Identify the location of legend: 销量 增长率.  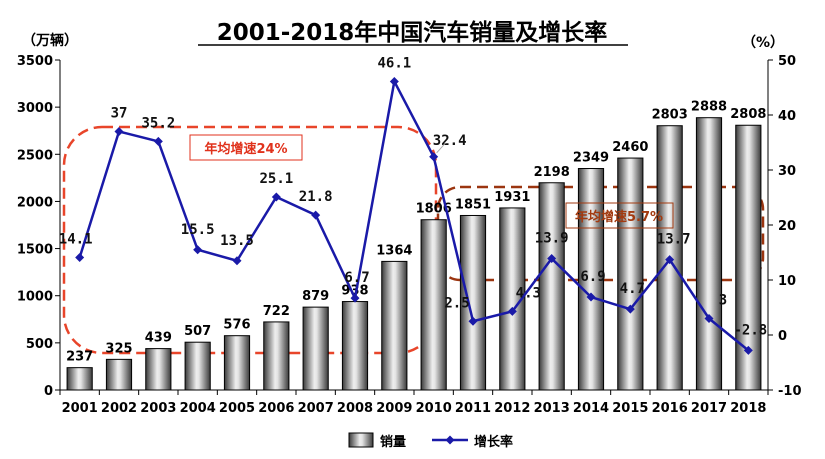
(430, 441).